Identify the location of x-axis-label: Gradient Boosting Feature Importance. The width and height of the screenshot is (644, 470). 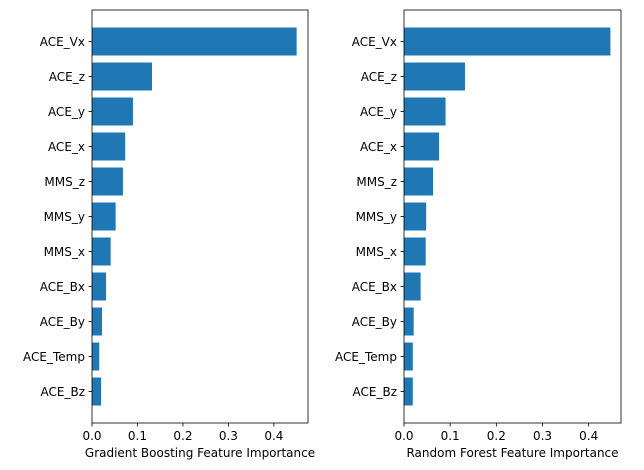
(200, 453).